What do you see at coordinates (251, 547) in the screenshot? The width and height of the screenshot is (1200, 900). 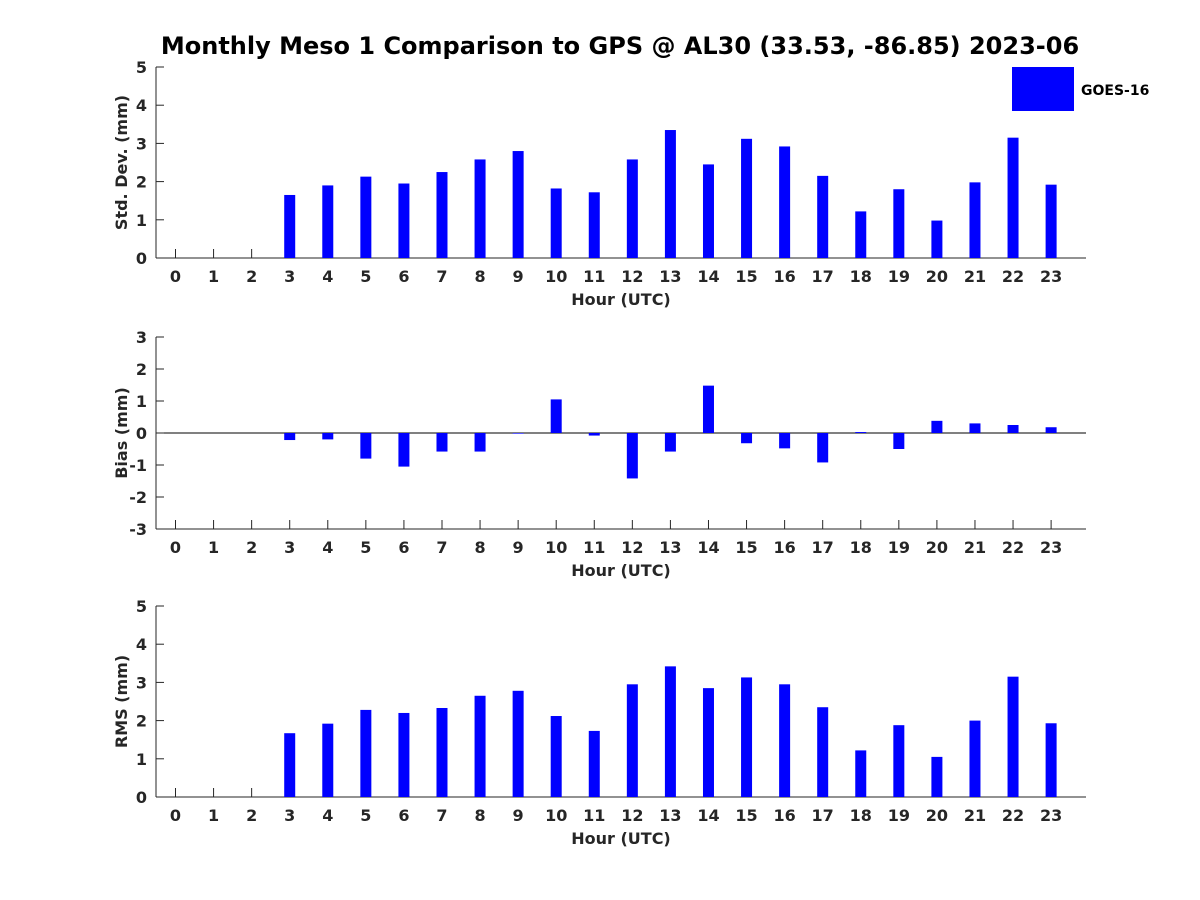 I see `bias-x-tick-label: 2` at bounding box center [251, 547].